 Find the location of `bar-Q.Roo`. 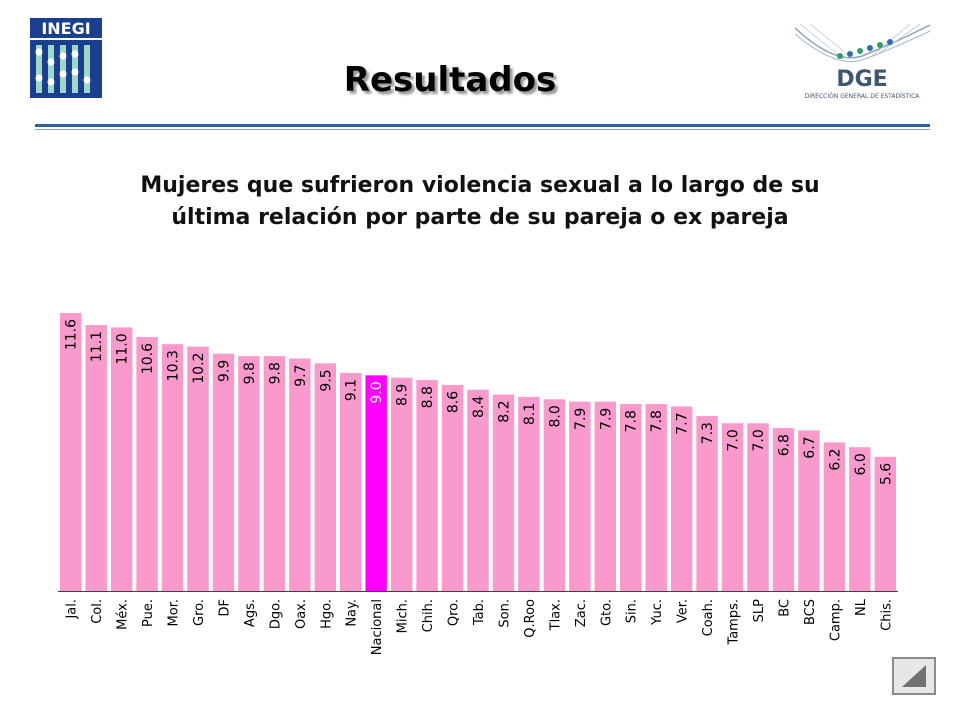

bar-Q.Roo is located at coordinates (529, 493).